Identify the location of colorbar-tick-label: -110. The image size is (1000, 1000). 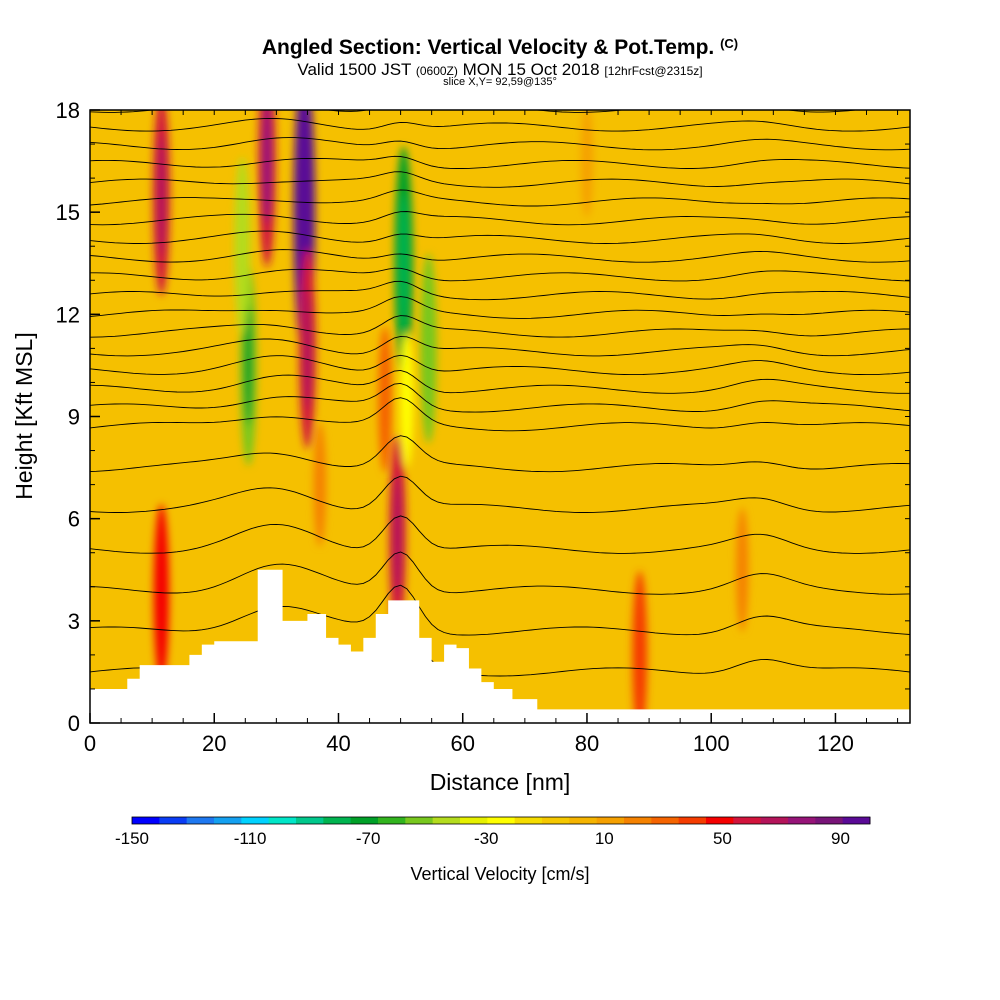
(250, 838).